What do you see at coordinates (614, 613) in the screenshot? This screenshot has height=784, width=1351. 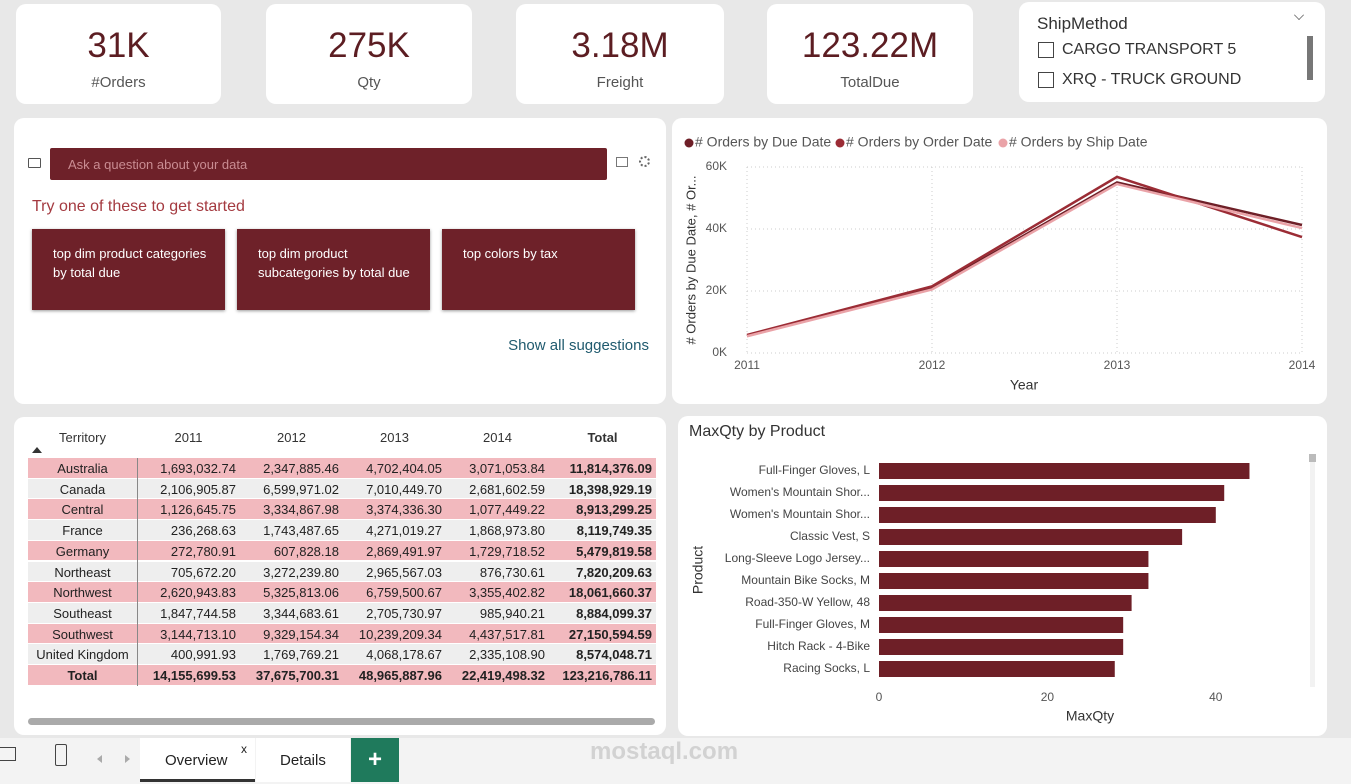 I see `table-cell: 8,884,099.37` at bounding box center [614, 613].